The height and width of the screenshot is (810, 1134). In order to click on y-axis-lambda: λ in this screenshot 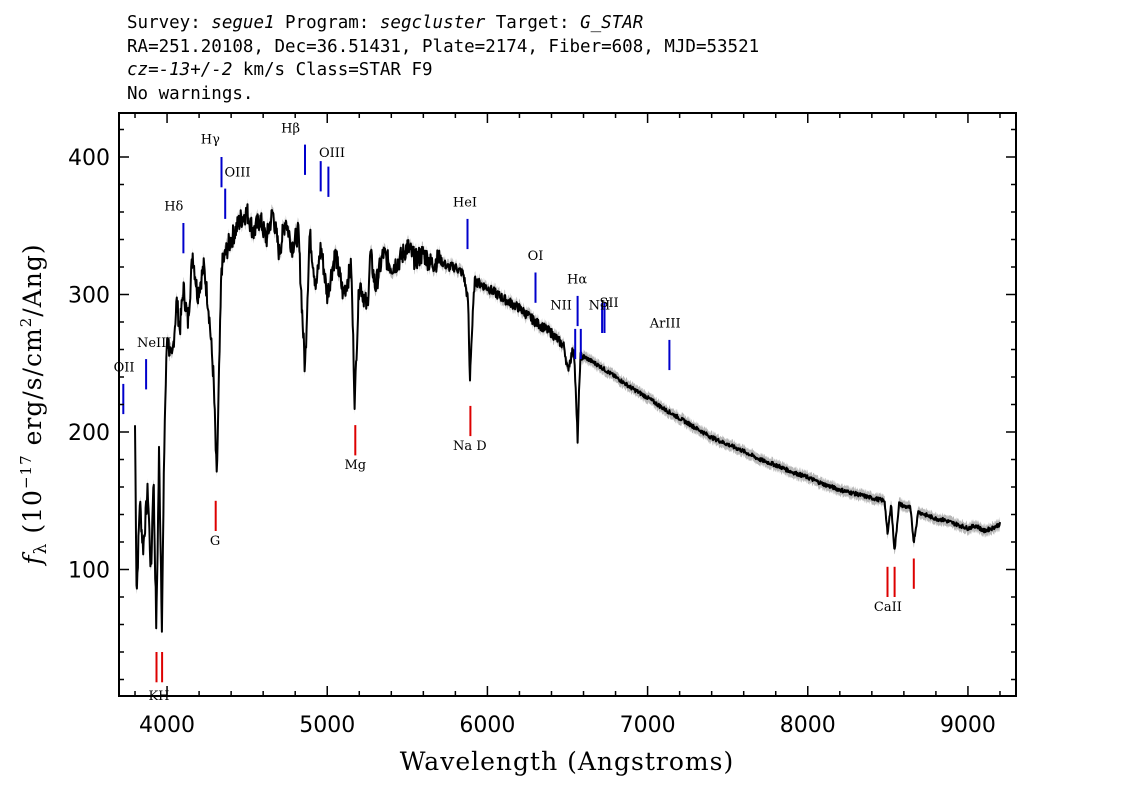, I will do `click(41, 549)`.